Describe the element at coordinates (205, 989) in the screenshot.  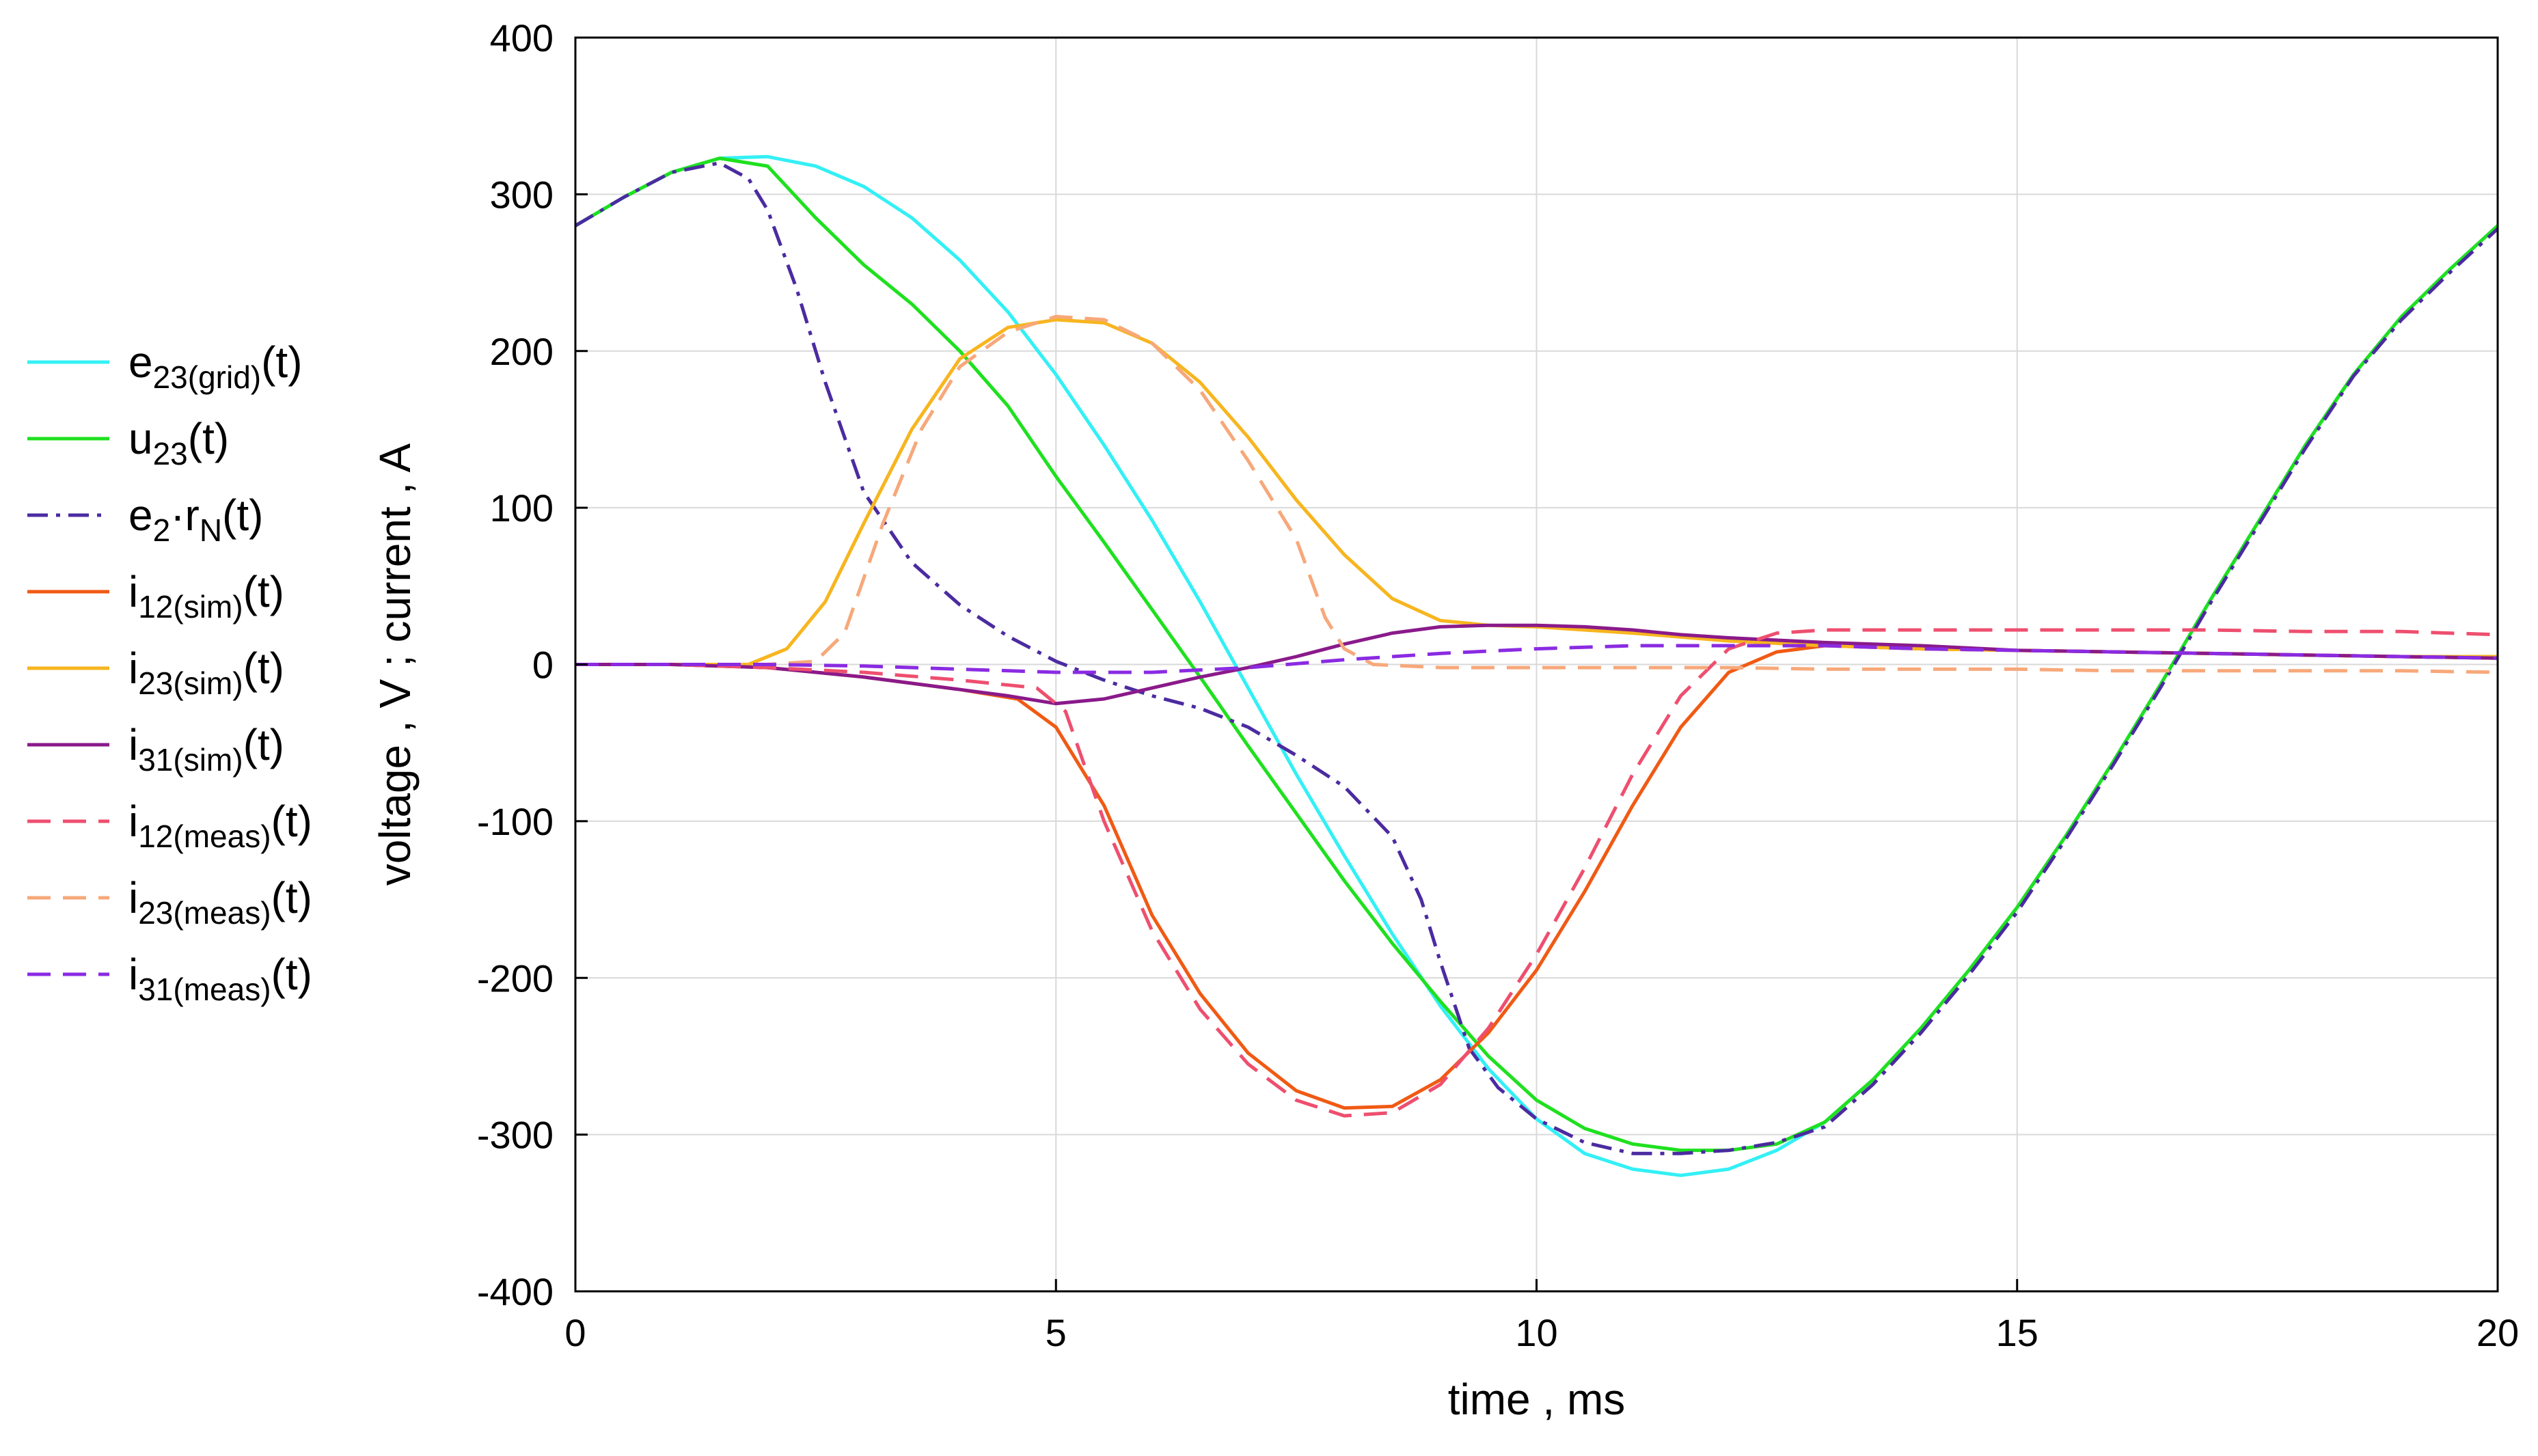
I see `legend-label-part: 31(meas)` at that location.